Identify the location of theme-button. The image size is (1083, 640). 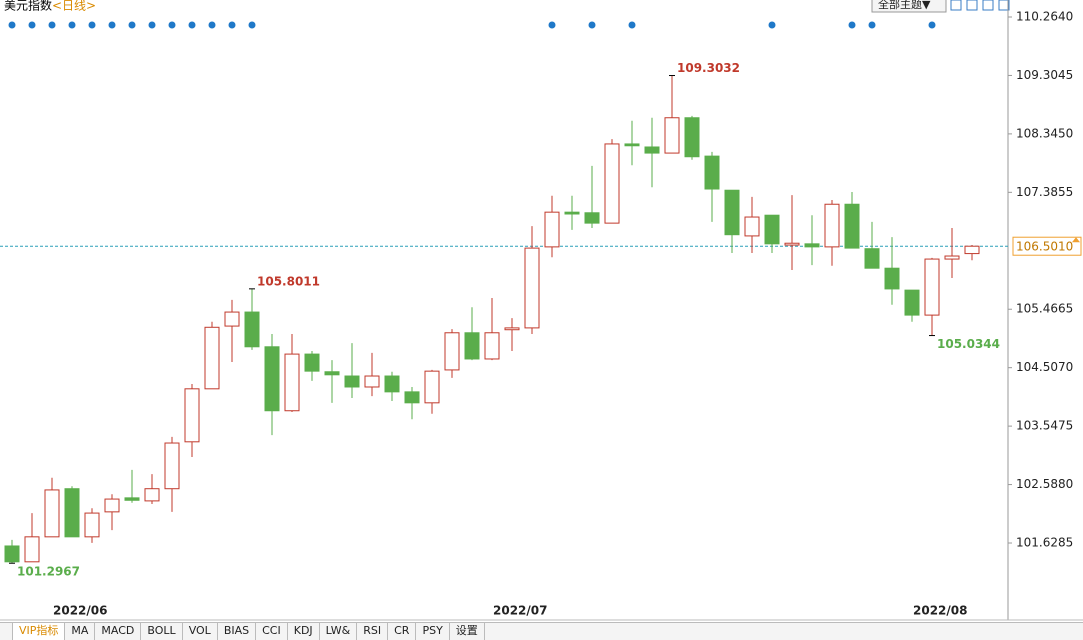
(909, 6).